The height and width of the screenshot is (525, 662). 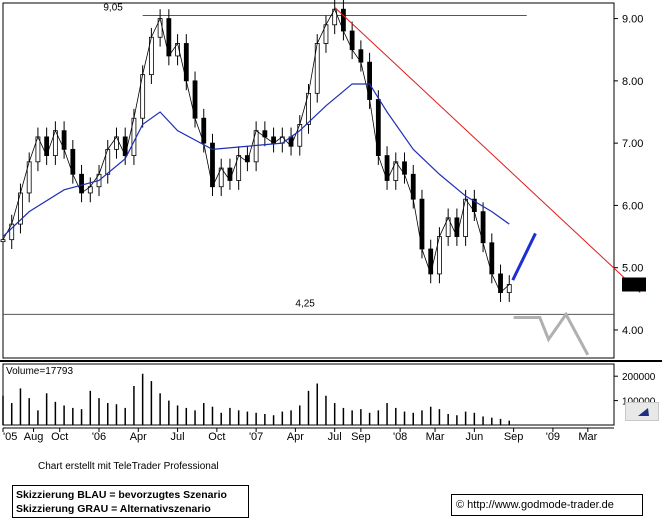 I want to click on x-tick-label: Aug, so click(x=34, y=437).